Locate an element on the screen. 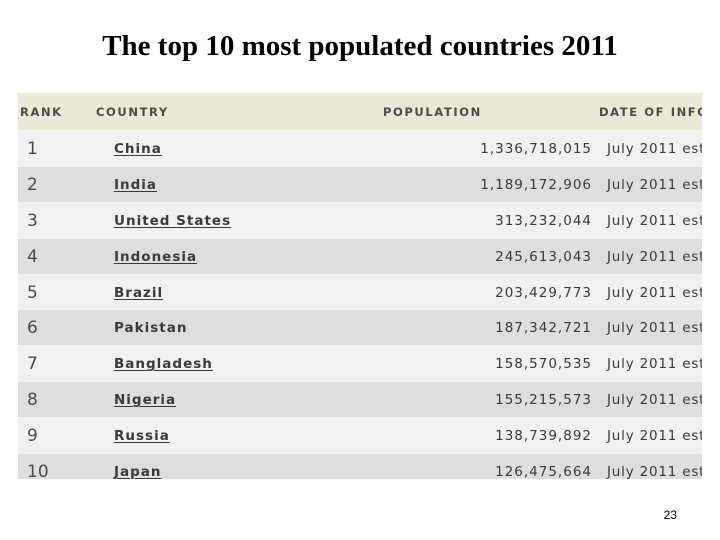 The height and width of the screenshot is (540, 720). table-row: 2 India 1,189,172,906 July 2011 est. is located at coordinates (360, 183).